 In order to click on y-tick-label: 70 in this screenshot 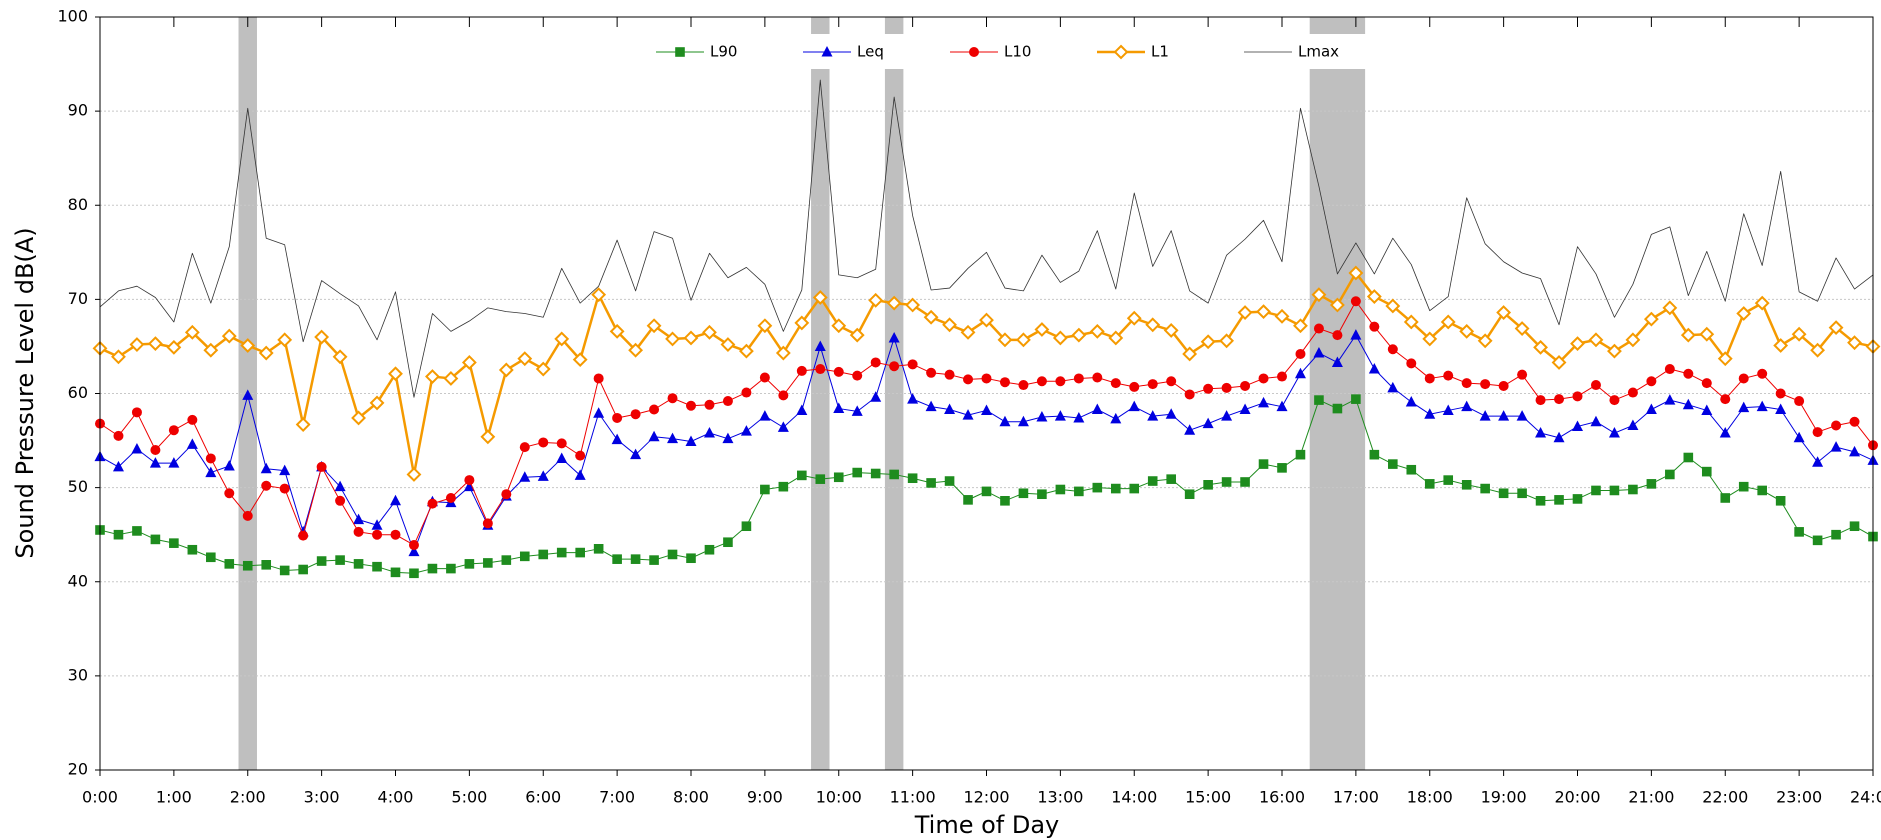, I will do `click(78, 298)`.